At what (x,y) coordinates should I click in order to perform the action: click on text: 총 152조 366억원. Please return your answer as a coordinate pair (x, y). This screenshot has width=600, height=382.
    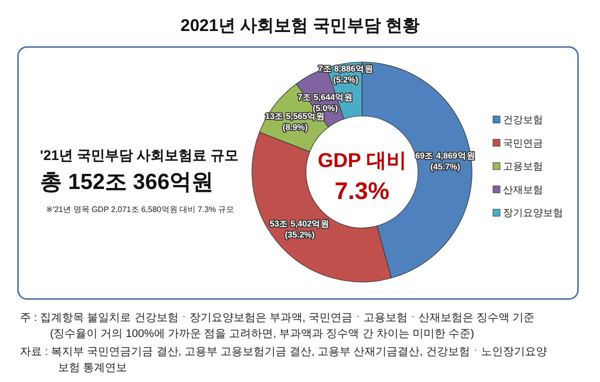
    Looking at the image, I should click on (127, 181).